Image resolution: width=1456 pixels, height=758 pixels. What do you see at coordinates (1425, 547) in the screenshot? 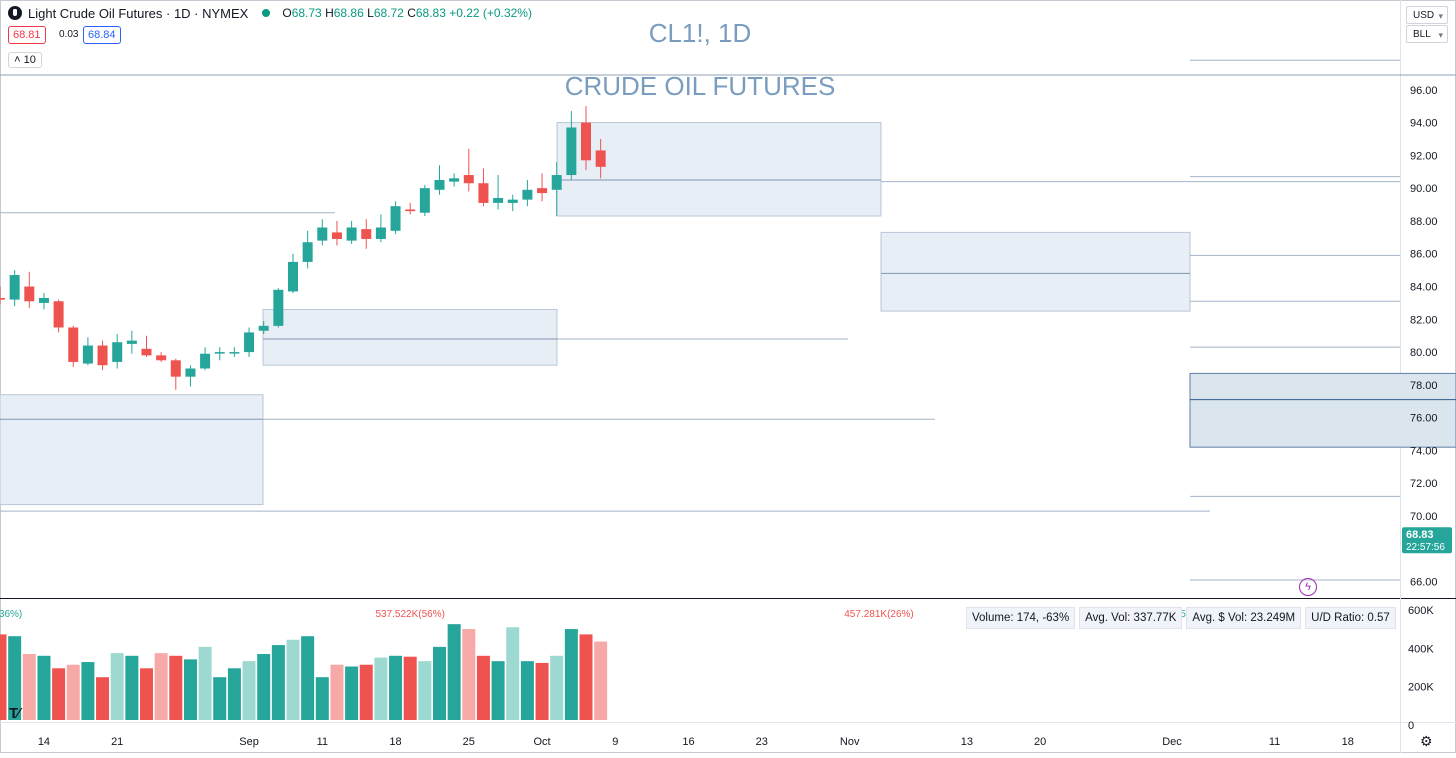
I see `bar-countdown: 22:57:56` at bounding box center [1425, 547].